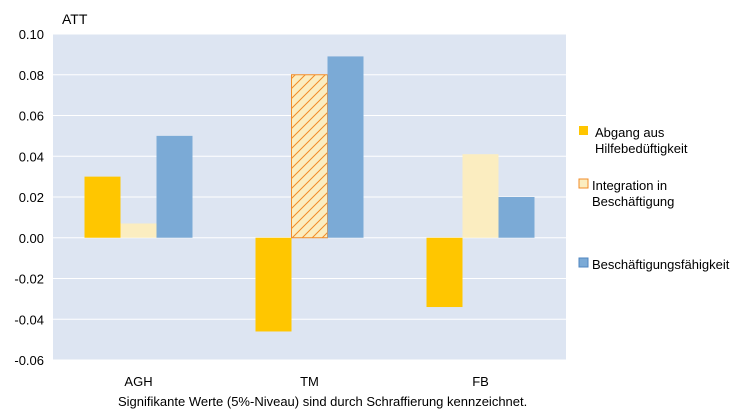 Image resolution: width=749 pixels, height=415 pixels. What do you see at coordinates (29, 319) in the screenshot?
I see `y-tick-label: -0.04` at bounding box center [29, 319].